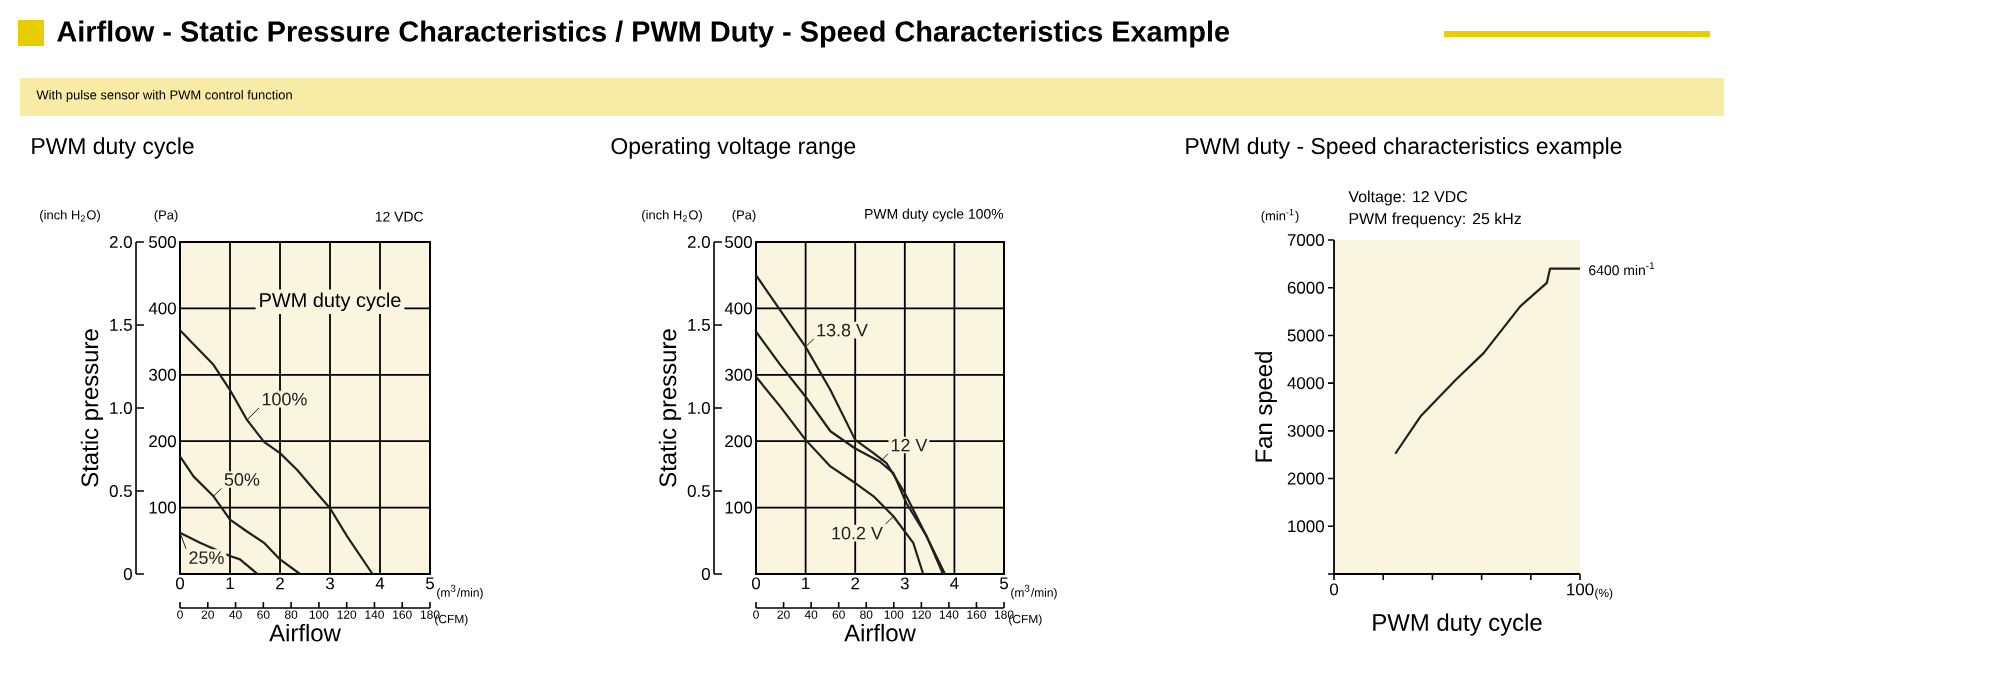 This screenshot has height=690, width=2000. I want to click on series-label: 50%, so click(242, 479).